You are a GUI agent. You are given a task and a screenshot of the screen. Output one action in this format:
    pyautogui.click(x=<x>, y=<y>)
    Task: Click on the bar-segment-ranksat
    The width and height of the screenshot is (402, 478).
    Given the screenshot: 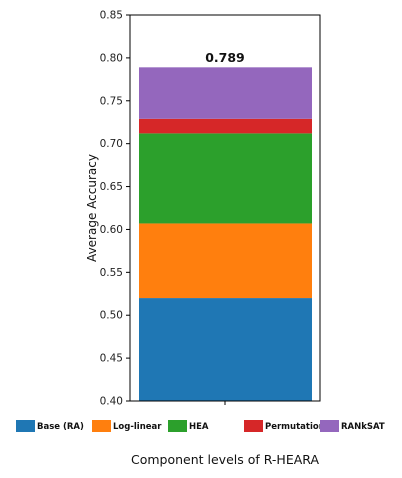 What is the action you would take?
    pyautogui.click(x=225, y=93)
    